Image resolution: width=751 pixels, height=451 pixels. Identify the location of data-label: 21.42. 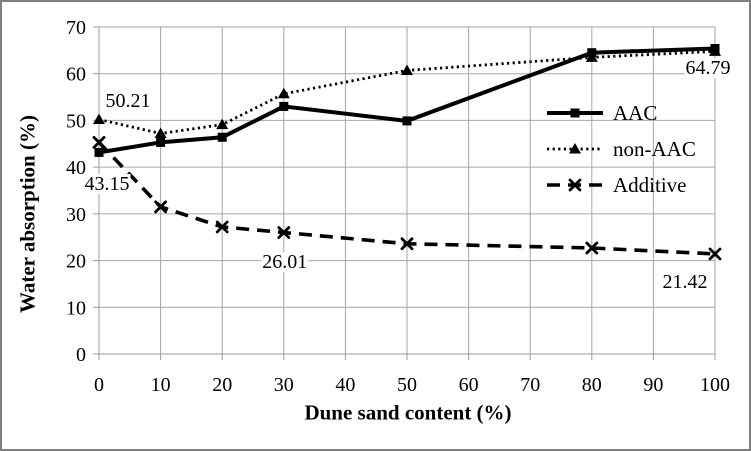
(685, 281).